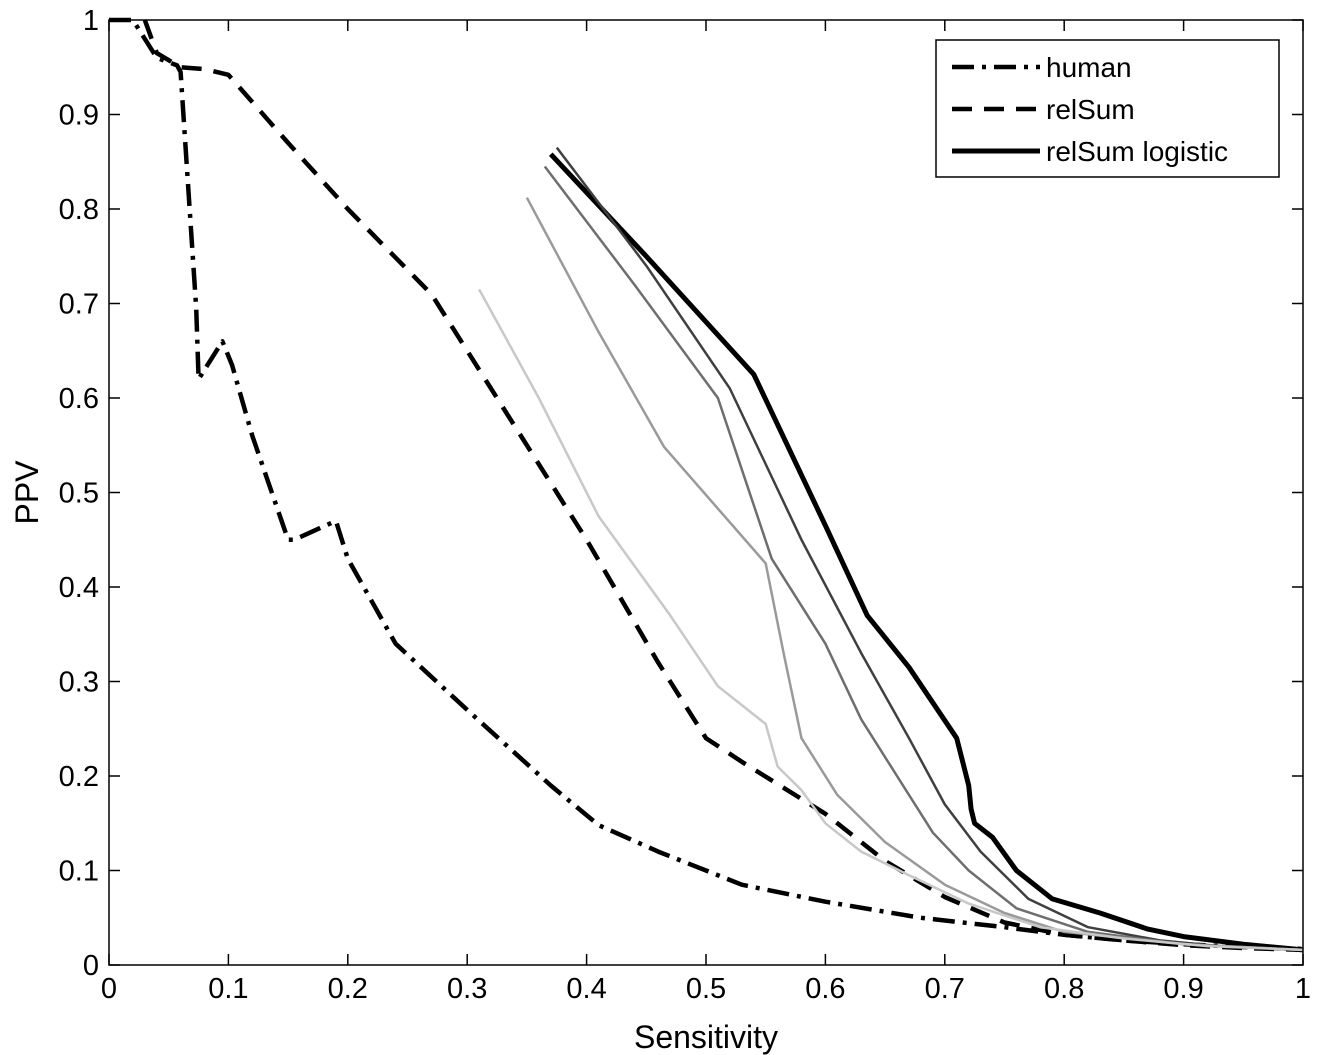 The width and height of the screenshot is (1318, 1055). I want to click on y-tick-label: 0.2, so click(79, 777).